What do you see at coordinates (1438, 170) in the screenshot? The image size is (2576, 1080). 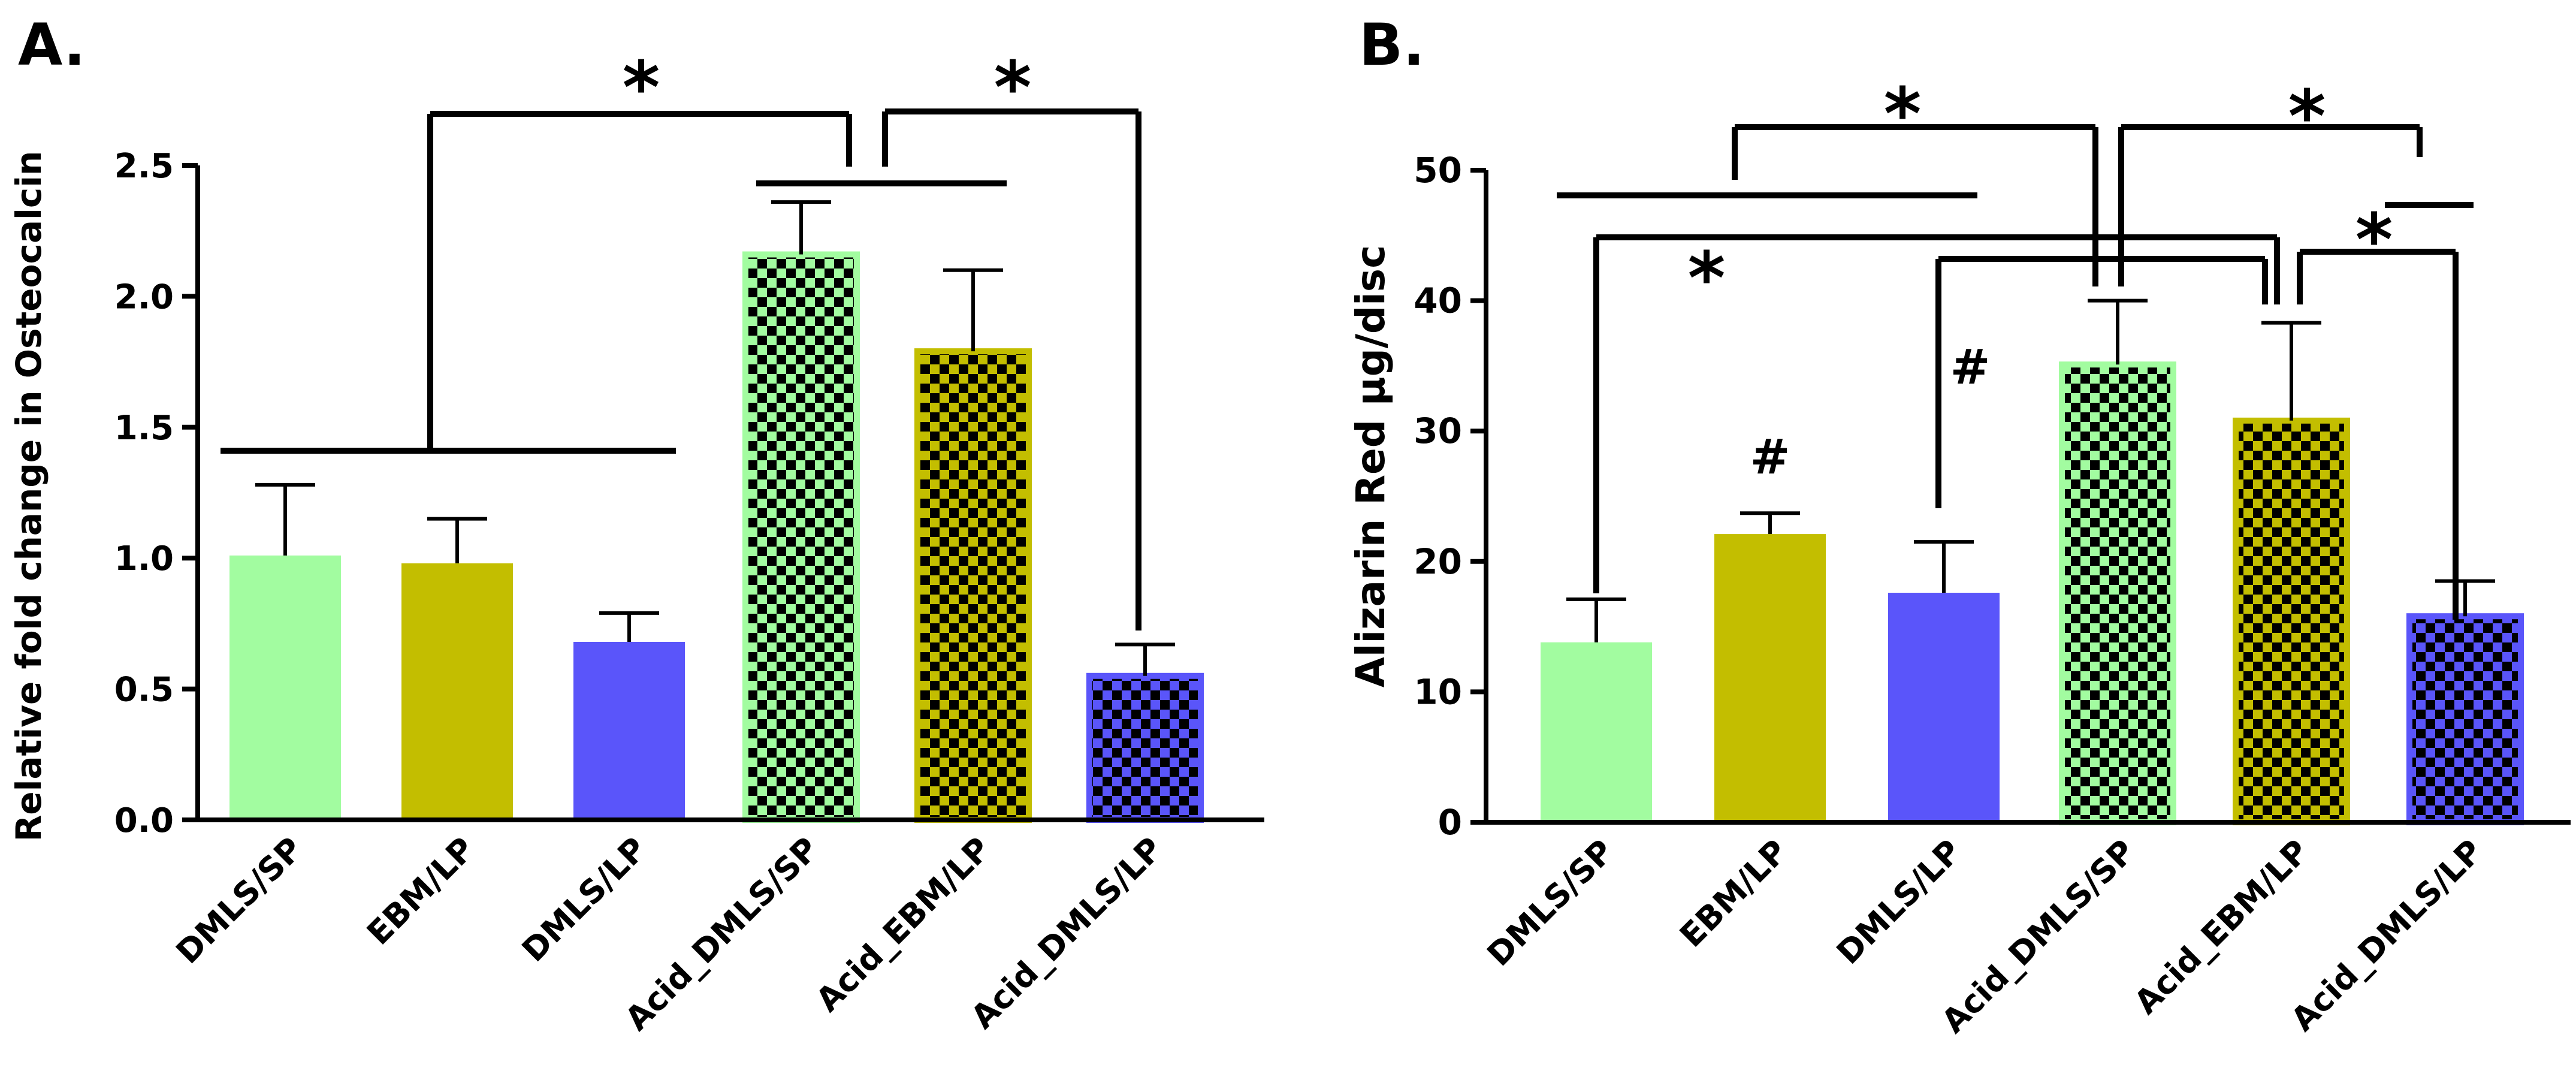 I see `panel-b-y-tick-label-5: 50` at bounding box center [1438, 170].